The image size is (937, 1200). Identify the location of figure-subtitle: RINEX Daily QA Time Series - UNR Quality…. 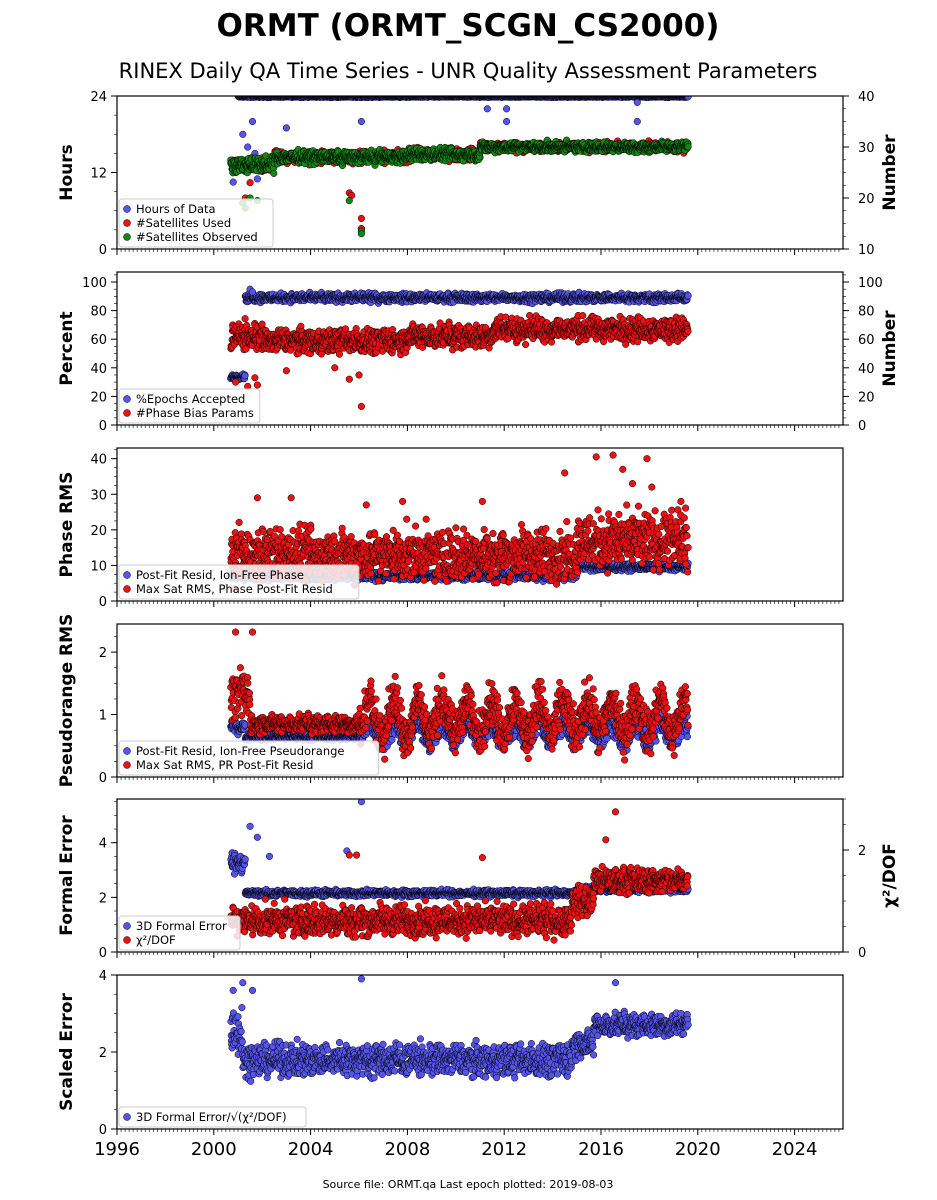
(468, 71).